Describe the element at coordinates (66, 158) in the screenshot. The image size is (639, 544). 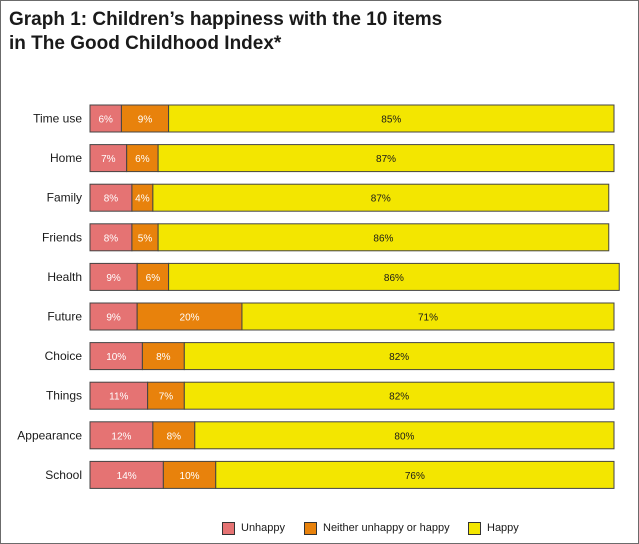
I see `category-label-home: Home` at that location.